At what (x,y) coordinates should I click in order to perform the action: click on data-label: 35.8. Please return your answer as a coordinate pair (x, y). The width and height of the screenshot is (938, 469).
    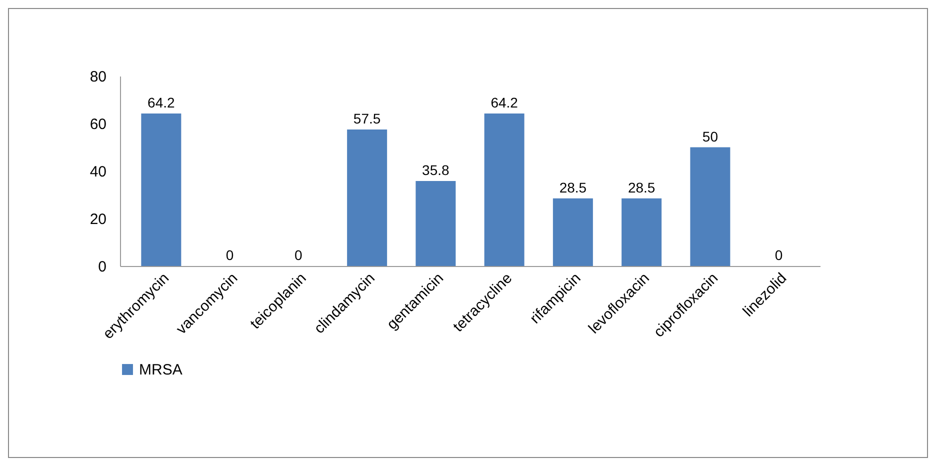
    Looking at the image, I should click on (436, 170).